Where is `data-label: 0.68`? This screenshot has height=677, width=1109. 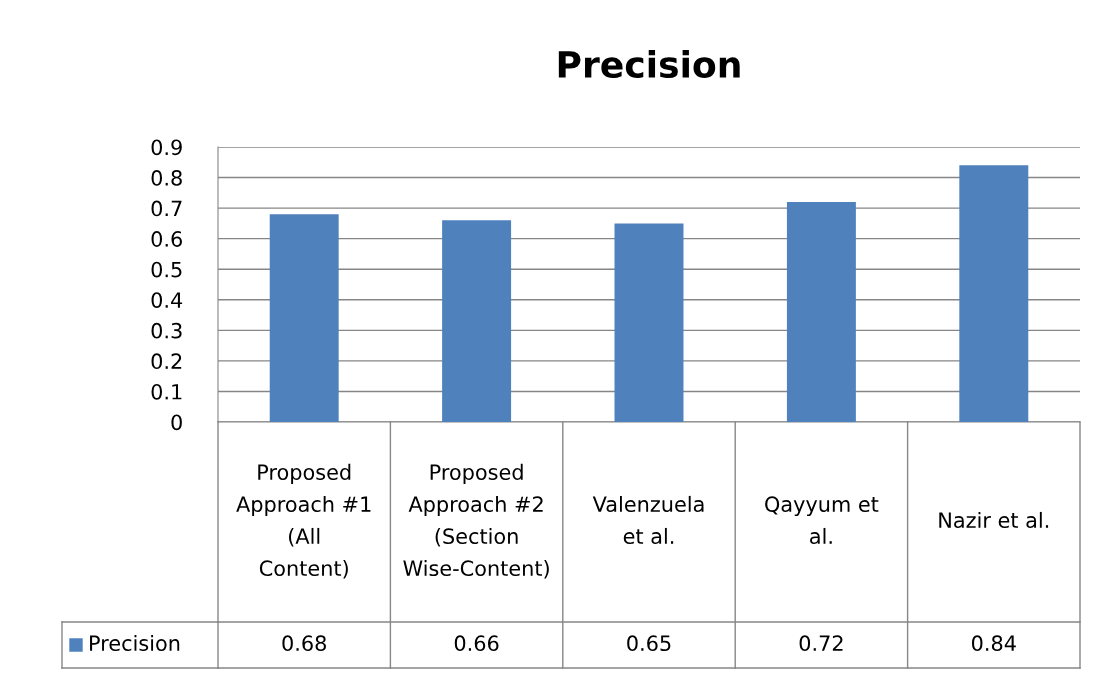
data-label: 0.68 is located at coordinates (304, 643).